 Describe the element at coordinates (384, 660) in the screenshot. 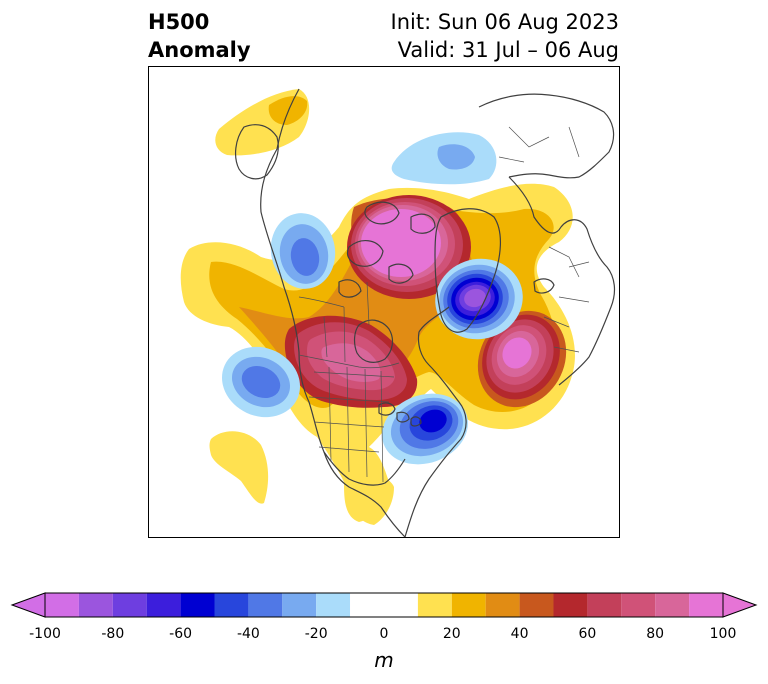

I see `colorbar-unit-label: m` at that location.